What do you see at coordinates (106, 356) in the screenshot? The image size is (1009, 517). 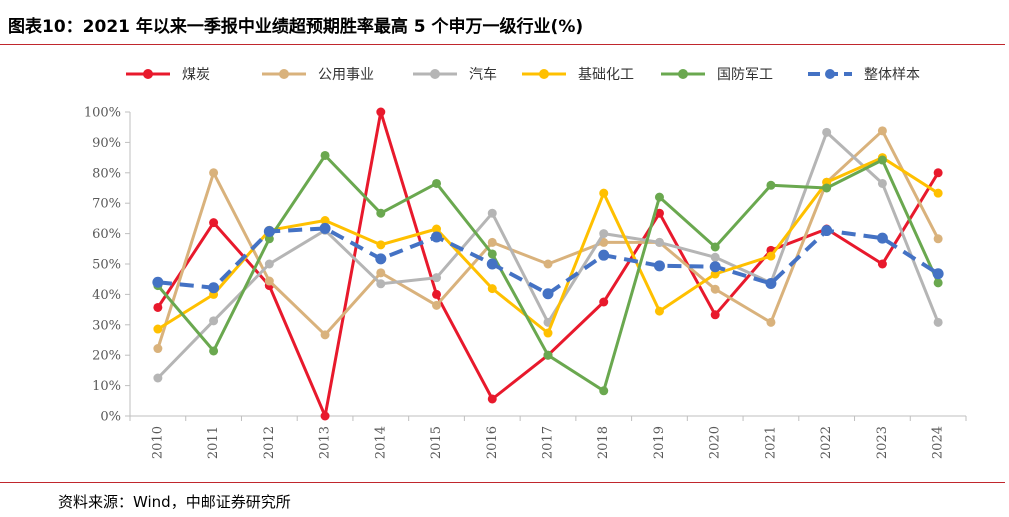 I see `y-tick-label: 20%` at bounding box center [106, 356].